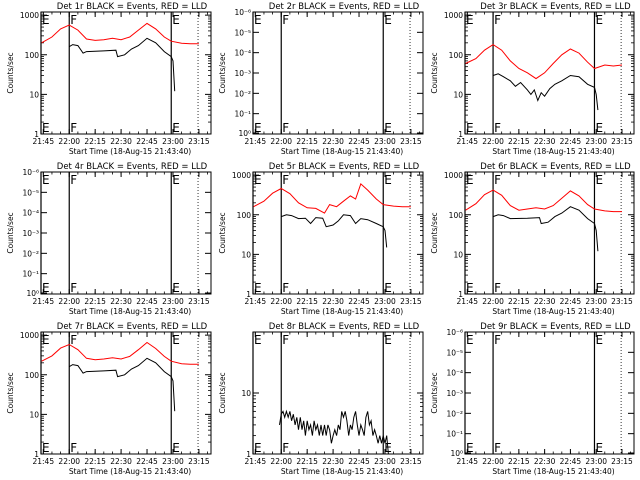  What do you see at coordinates (242, 12) in the screenshot?
I see `y-tick-label: 10⁻⁶` at bounding box center [242, 12].